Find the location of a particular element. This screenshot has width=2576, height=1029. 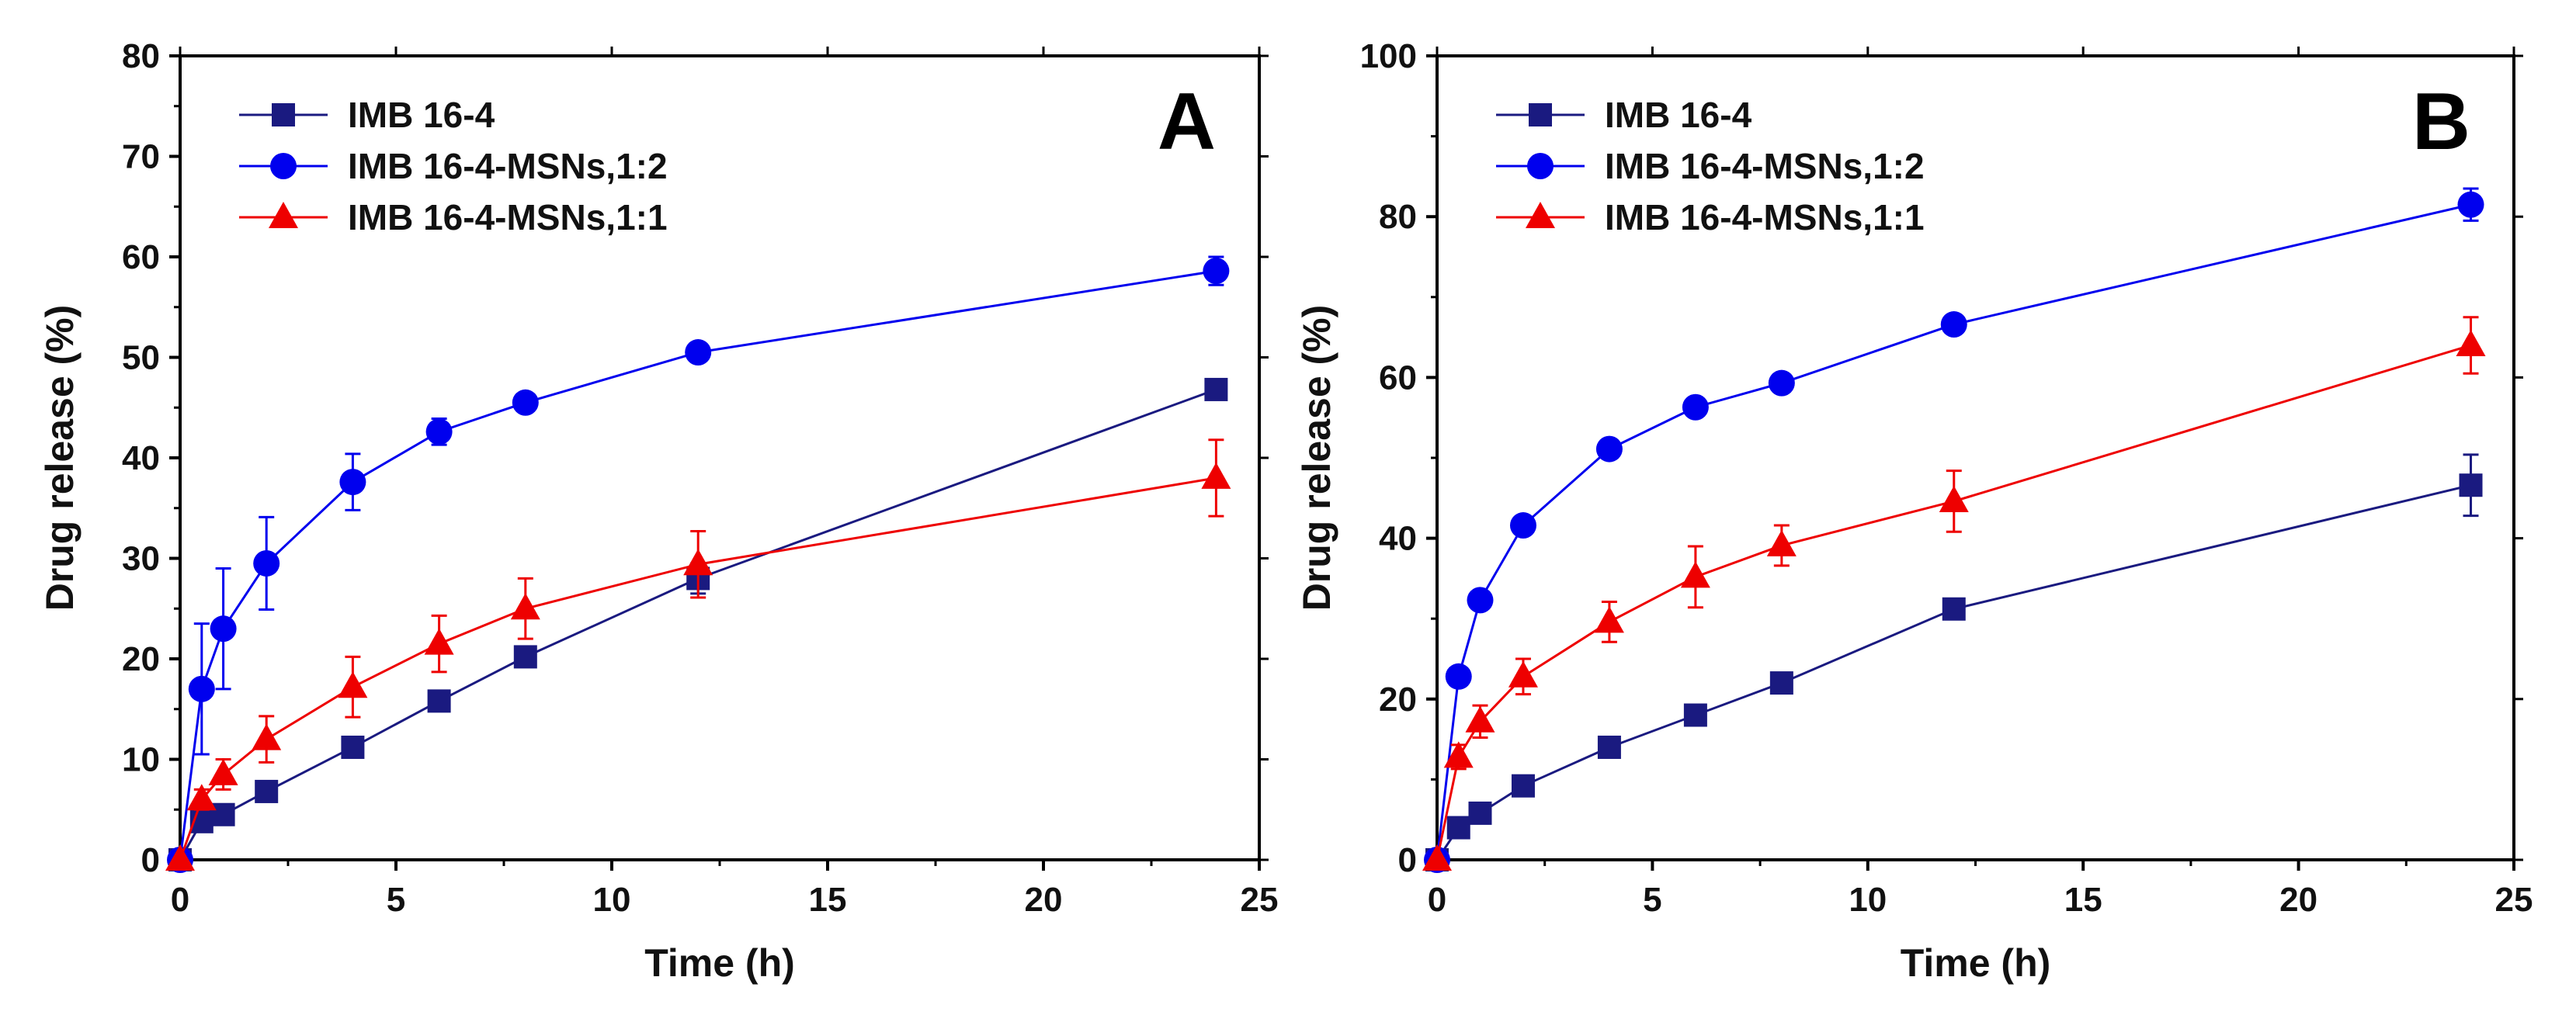

y-tick-label: 10 is located at coordinates (141, 760).